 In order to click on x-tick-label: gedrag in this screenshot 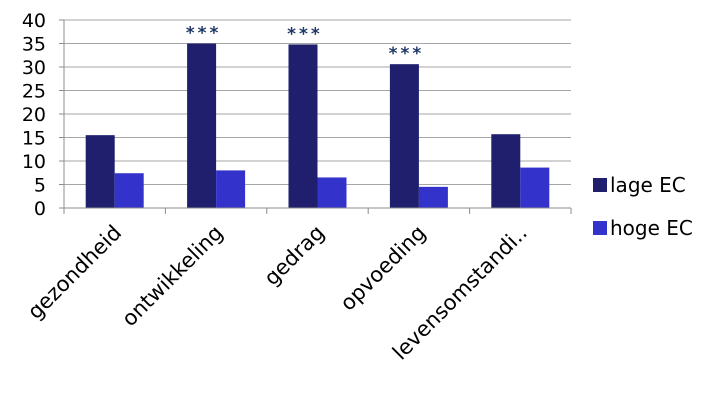, I will do `click(294, 256)`.